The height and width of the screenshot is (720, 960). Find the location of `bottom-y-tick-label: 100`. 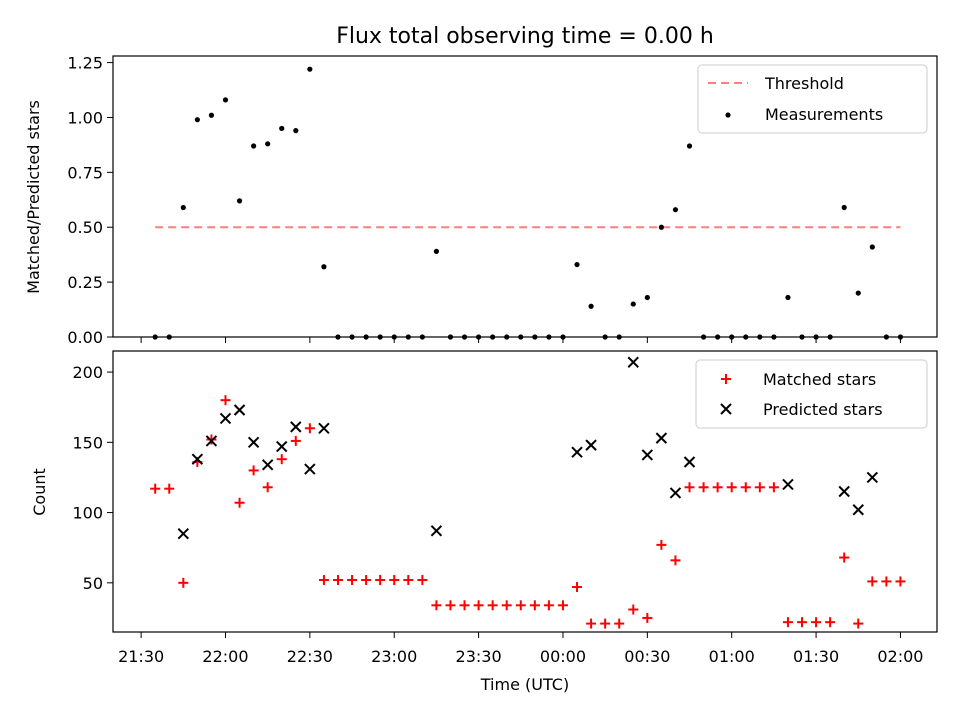

bottom-y-tick-label: 100 is located at coordinates (87, 513).